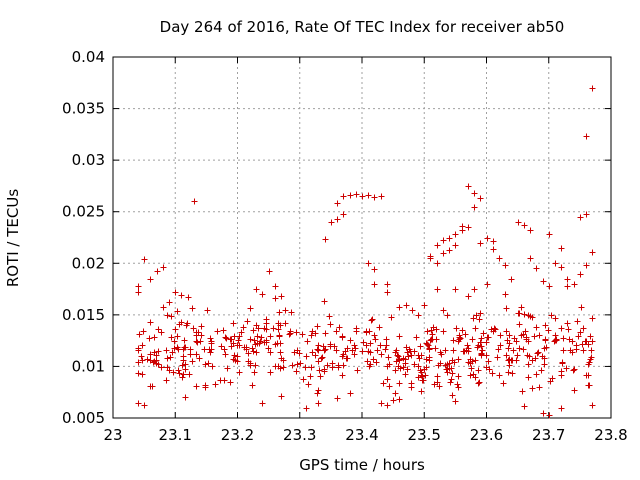 This screenshot has height=480, width=640. I want to click on y-tick-label: 0.04, so click(88, 57).